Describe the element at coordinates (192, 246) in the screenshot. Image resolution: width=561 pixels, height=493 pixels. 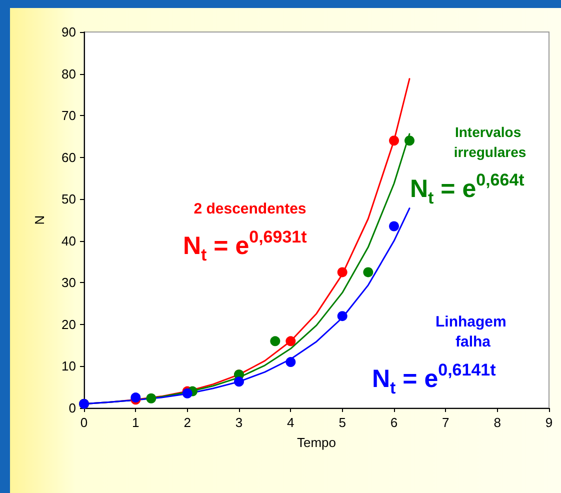
I see `y-axis-title: N` at that location.